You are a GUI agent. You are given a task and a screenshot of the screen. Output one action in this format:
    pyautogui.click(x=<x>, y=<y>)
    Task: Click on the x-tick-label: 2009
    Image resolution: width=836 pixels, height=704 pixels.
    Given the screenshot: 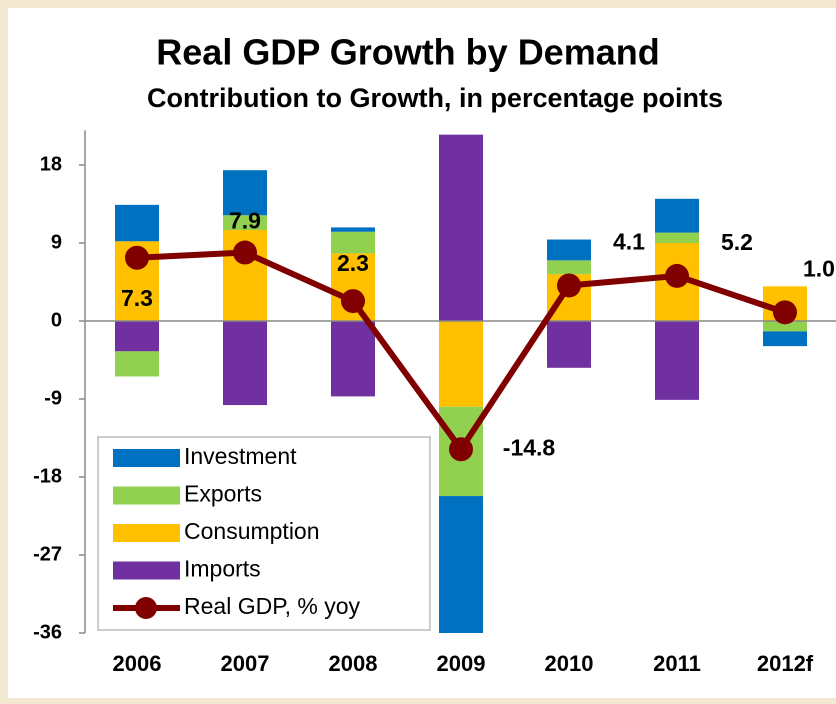 What is the action you would take?
    pyautogui.click(x=461, y=663)
    